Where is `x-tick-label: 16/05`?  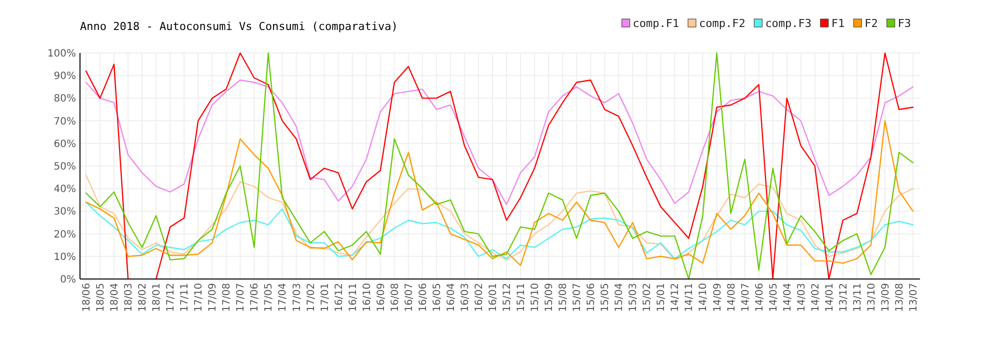
x-tick-label: 16/05 is located at coordinates (437, 297).